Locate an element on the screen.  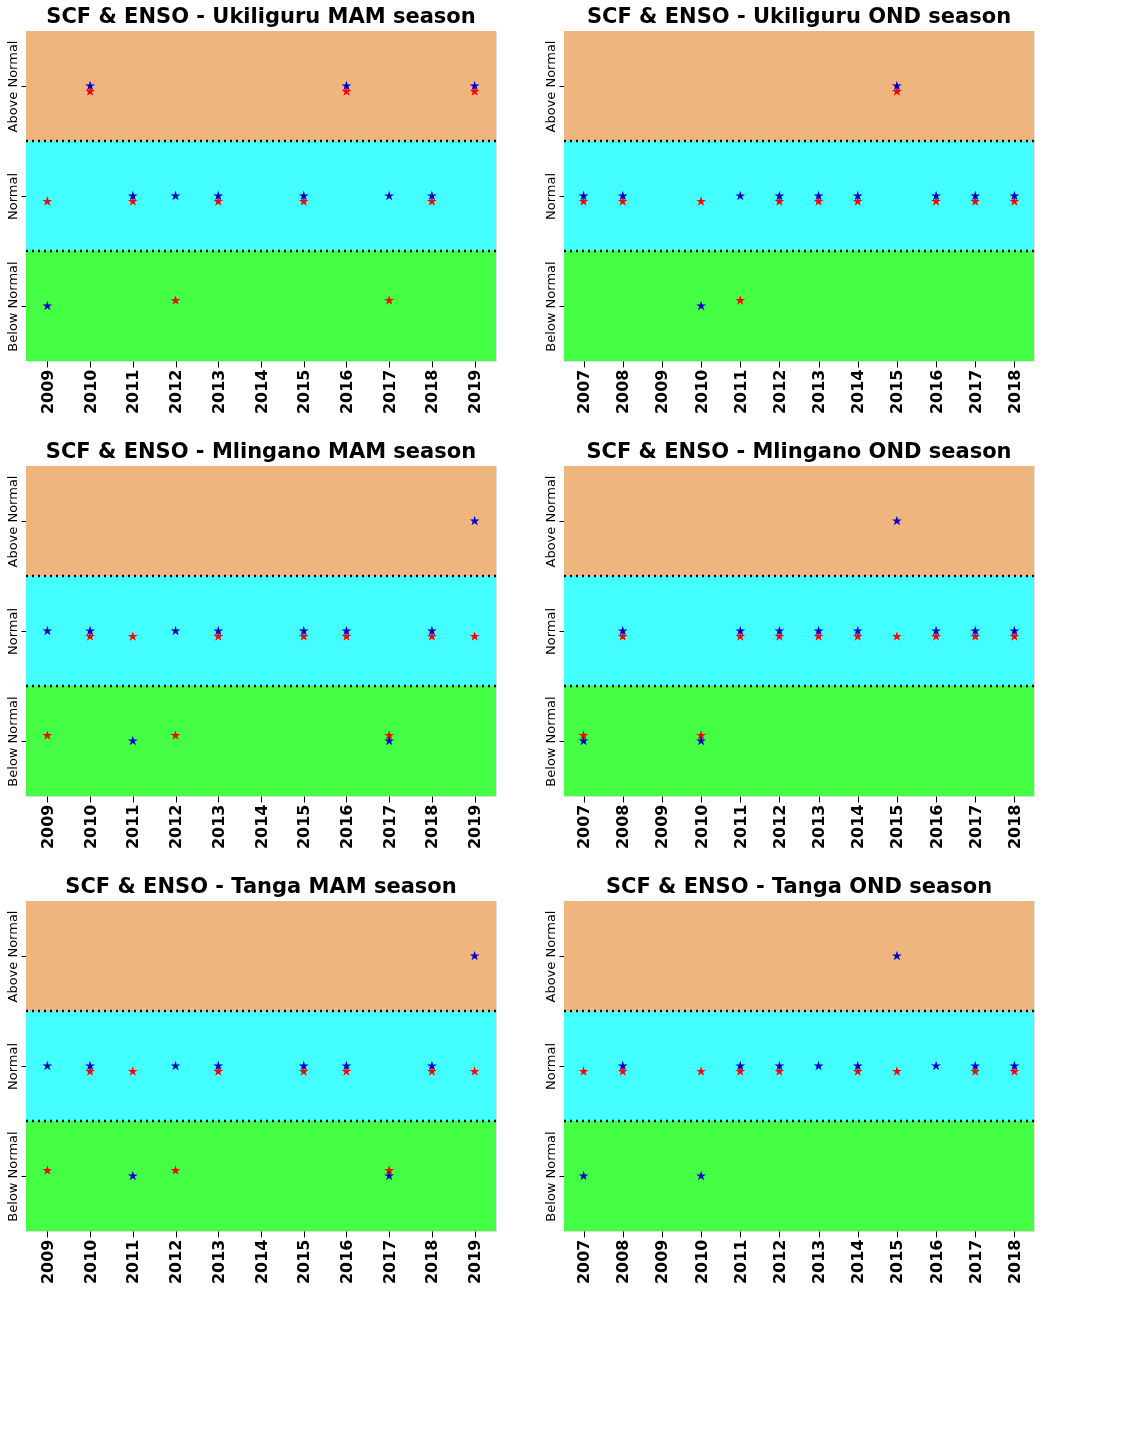
chart-title: SCF & ENSO - Tanga MAM season is located at coordinates (261, 886).